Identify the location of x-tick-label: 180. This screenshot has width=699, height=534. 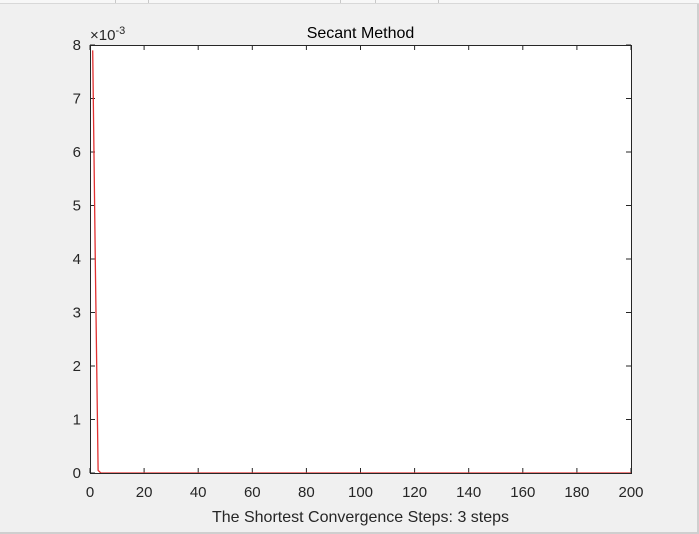
(576, 492).